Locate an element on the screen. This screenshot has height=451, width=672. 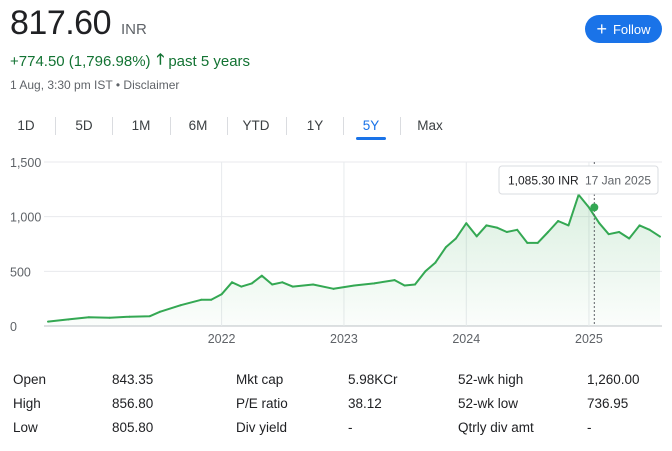
currency-code: INR is located at coordinates (134, 29).